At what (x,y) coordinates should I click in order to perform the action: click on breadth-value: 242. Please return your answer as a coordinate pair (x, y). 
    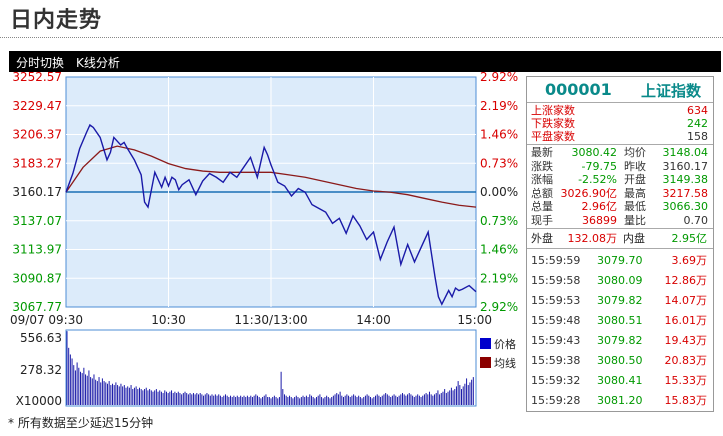
    Looking at the image, I should click on (697, 123).